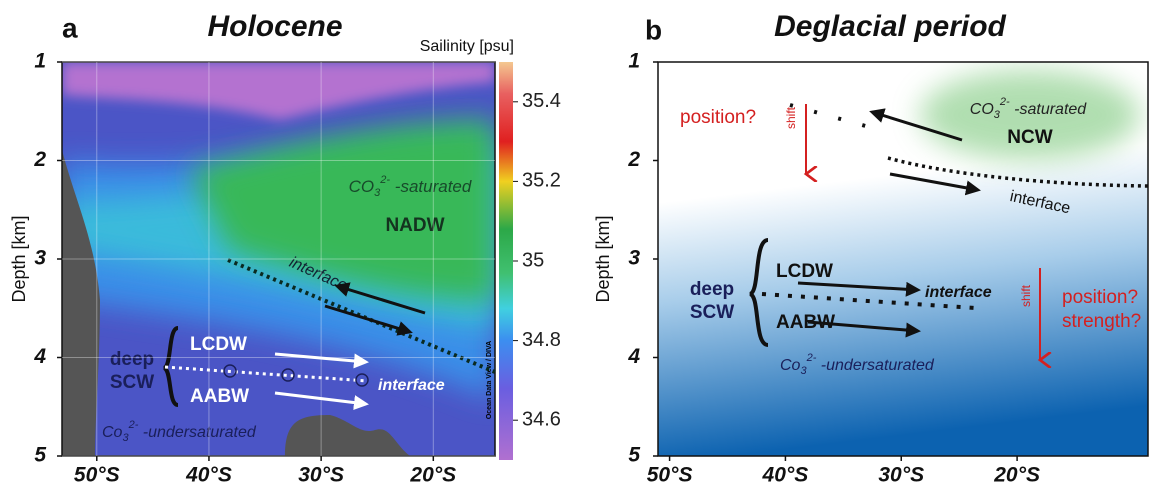 This screenshot has width=1149, height=488. What do you see at coordinates (653, 29) in the screenshot?
I see `panel-label: b` at bounding box center [653, 29].